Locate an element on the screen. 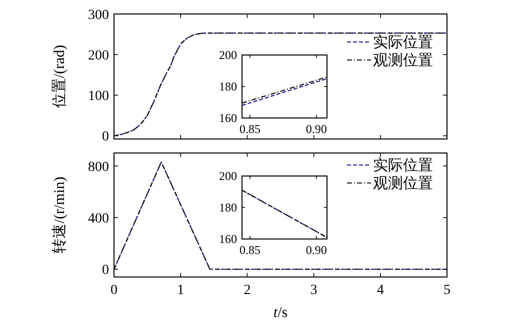 The width and height of the screenshot is (524, 327). y-tick-label: 400 is located at coordinates (98, 218).